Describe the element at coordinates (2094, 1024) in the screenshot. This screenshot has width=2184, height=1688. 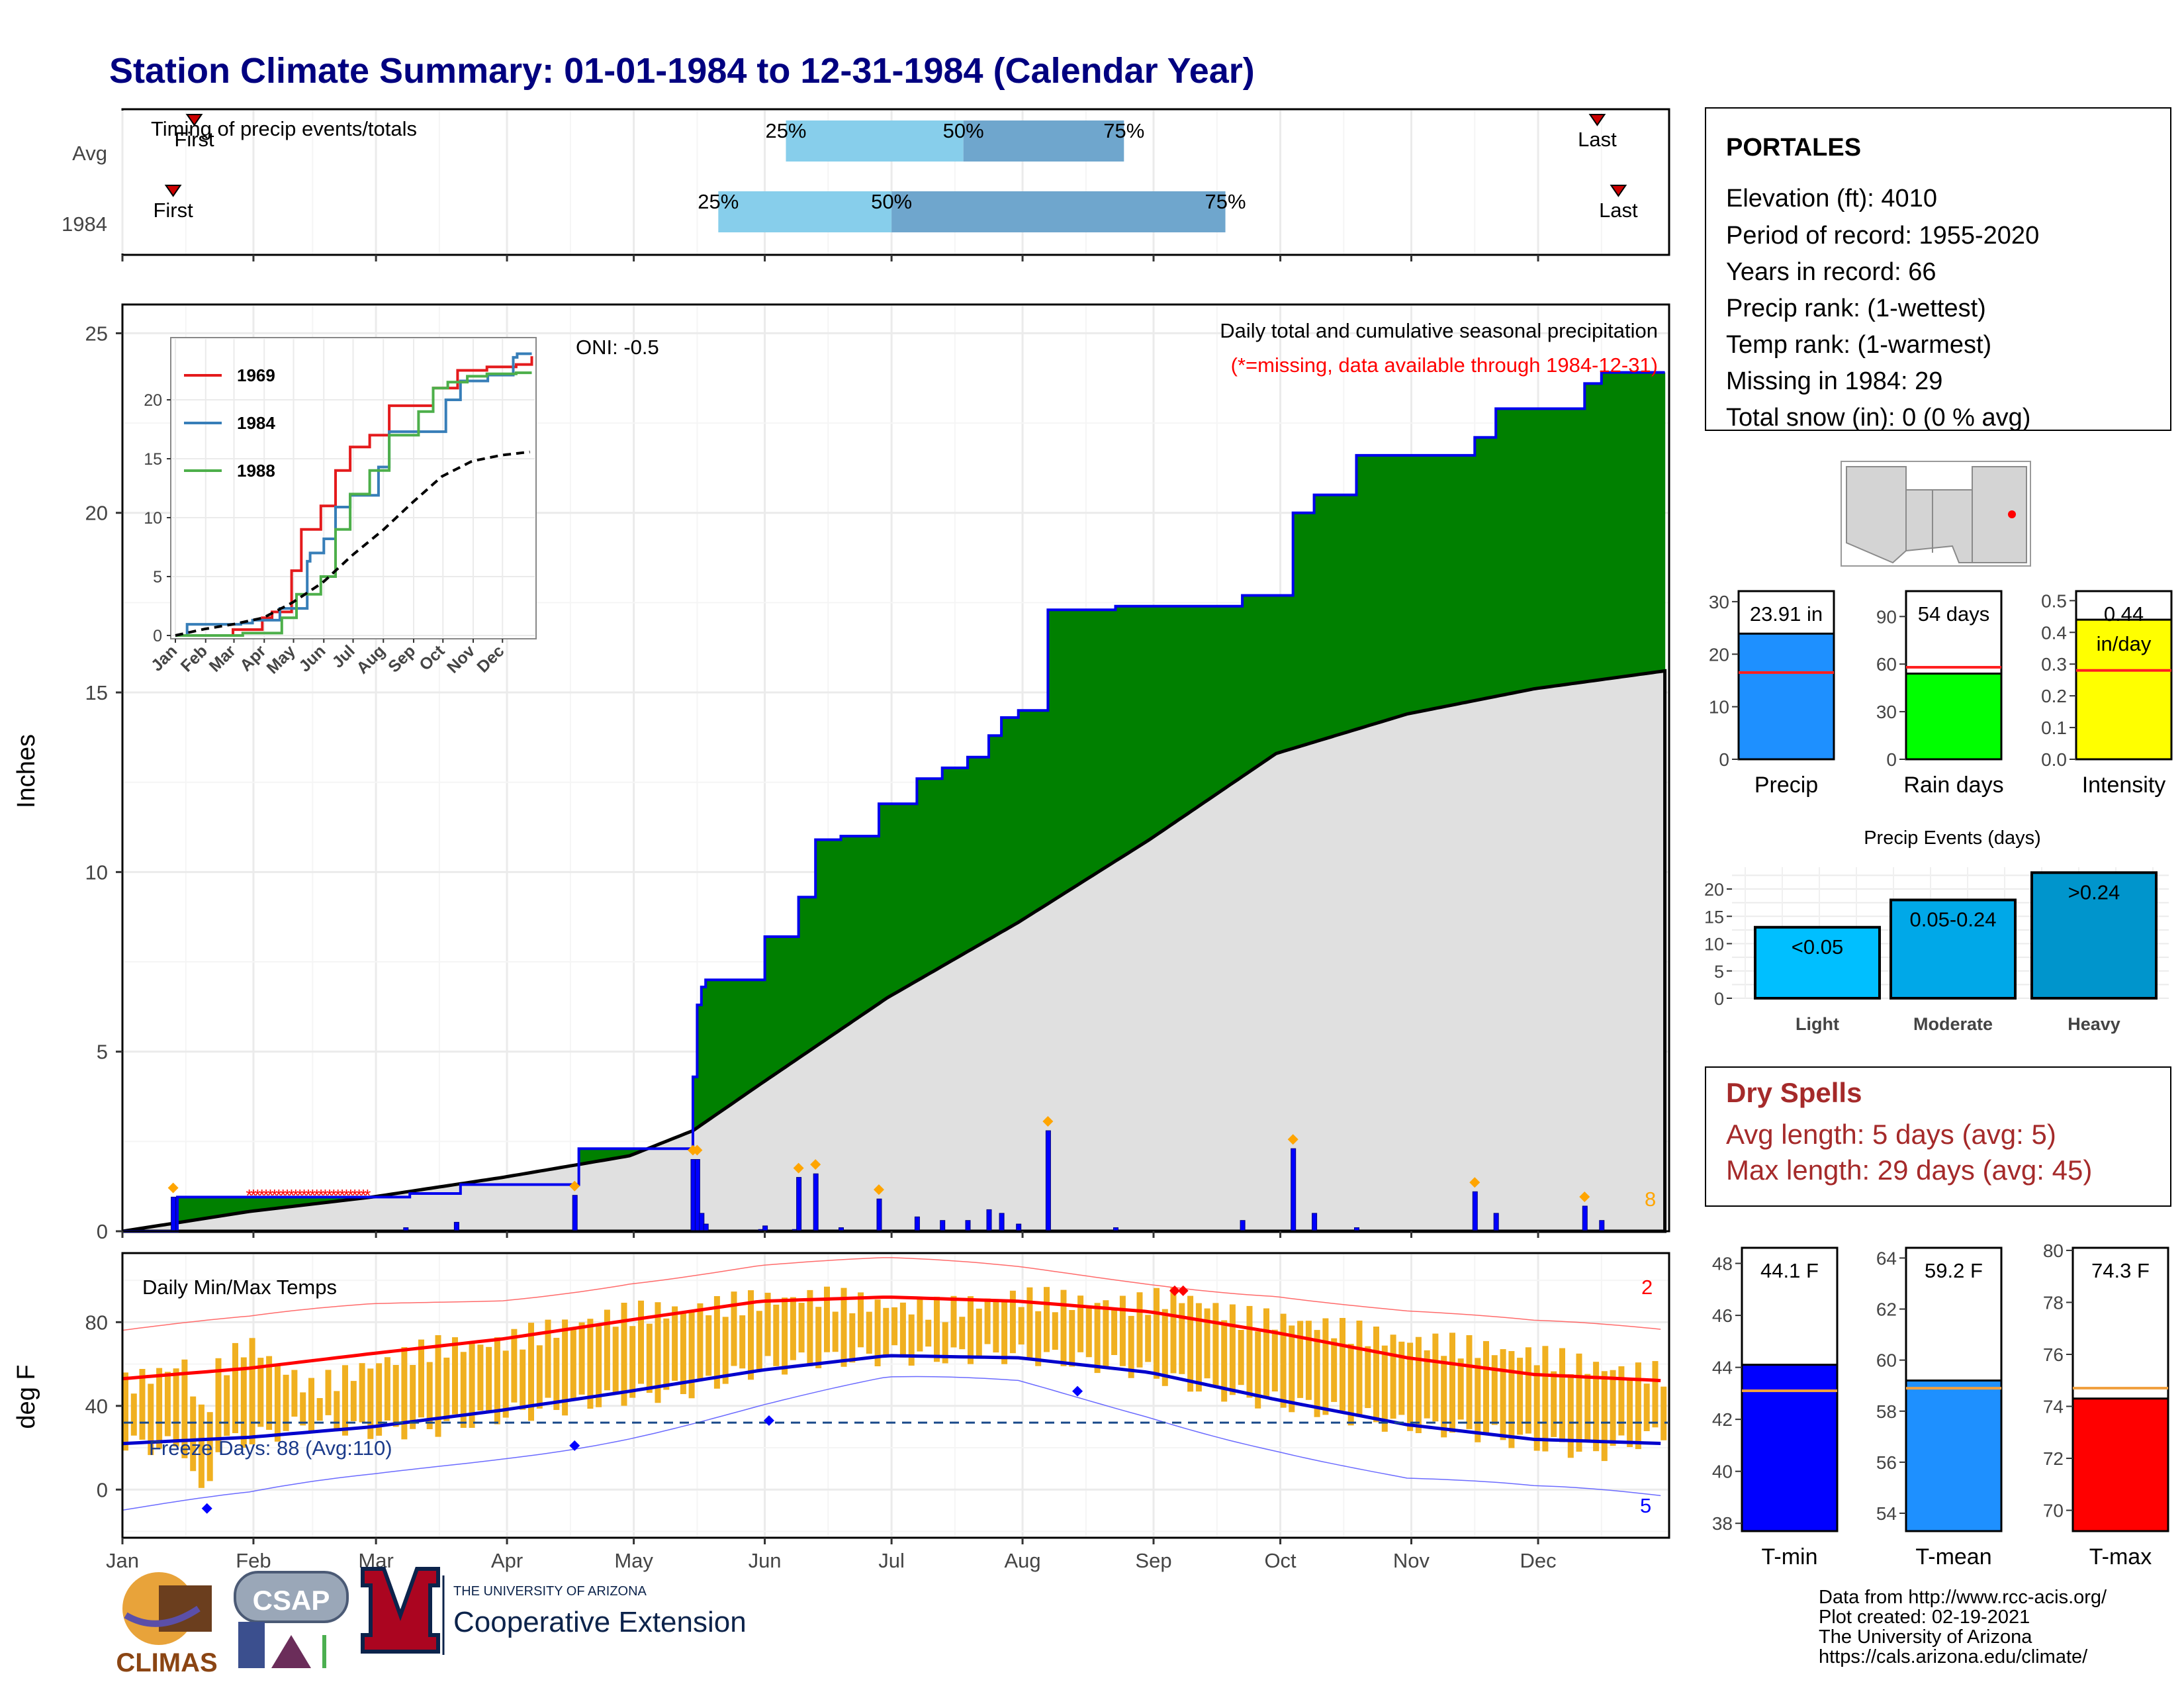
I see `events-category-label-2: Heavy` at that location.